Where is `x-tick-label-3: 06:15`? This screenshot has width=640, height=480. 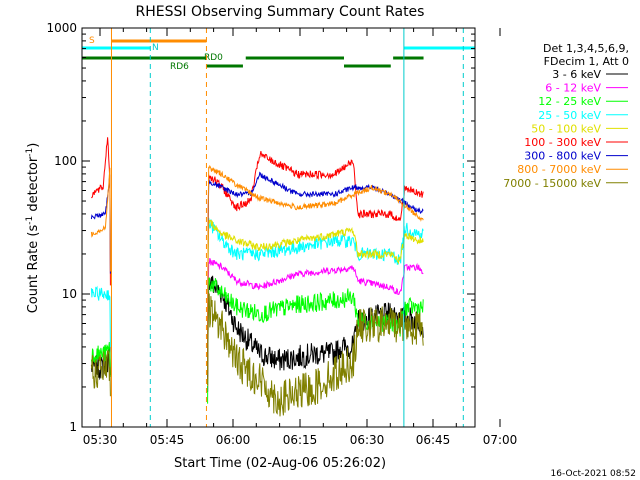
x-tick-label-3: 06:15 is located at coordinates (300, 440).